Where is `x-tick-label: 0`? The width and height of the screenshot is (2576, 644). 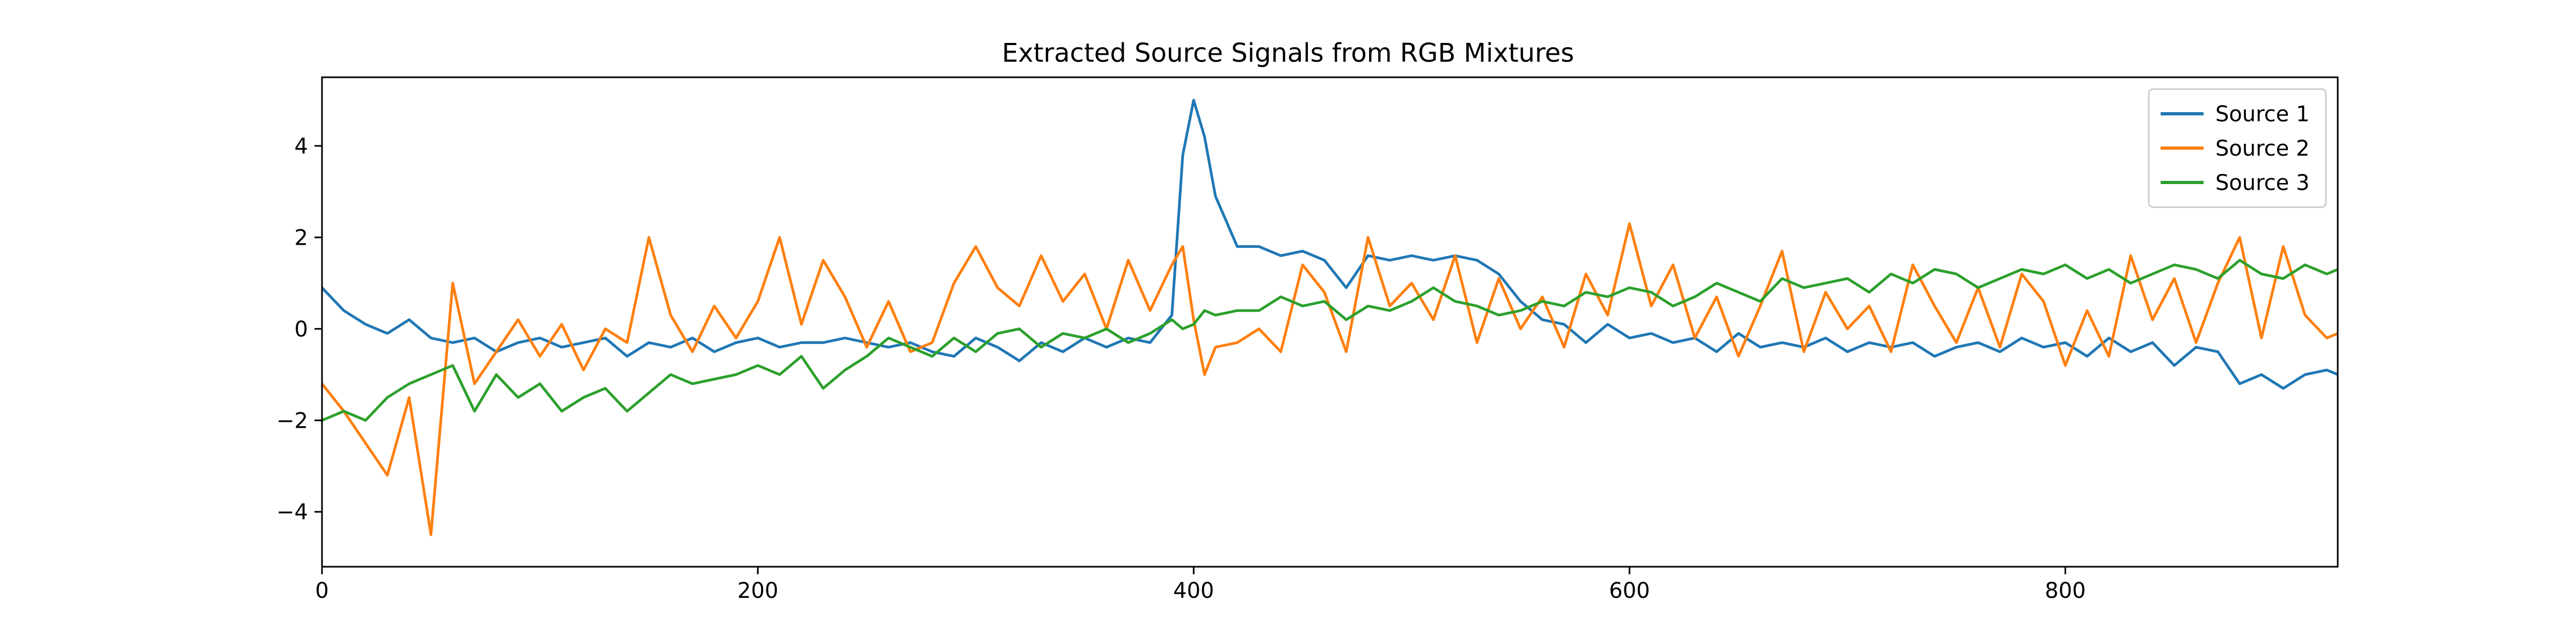 x-tick-label: 0 is located at coordinates (321, 591).